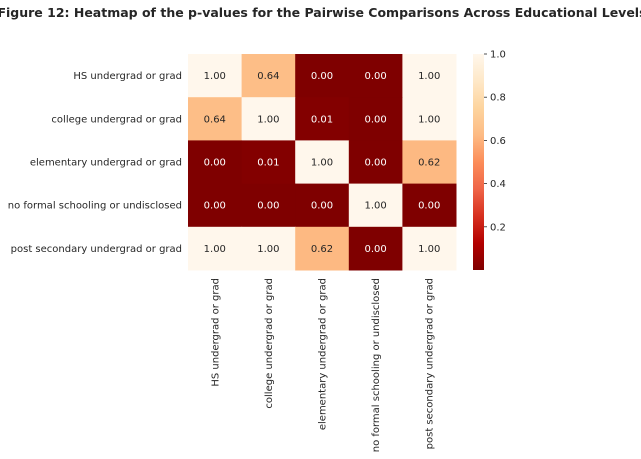 This screenshot has width=641, height=459. I want to click on row-tick-label: post secondary undergrad or grad, so click(96, 249).